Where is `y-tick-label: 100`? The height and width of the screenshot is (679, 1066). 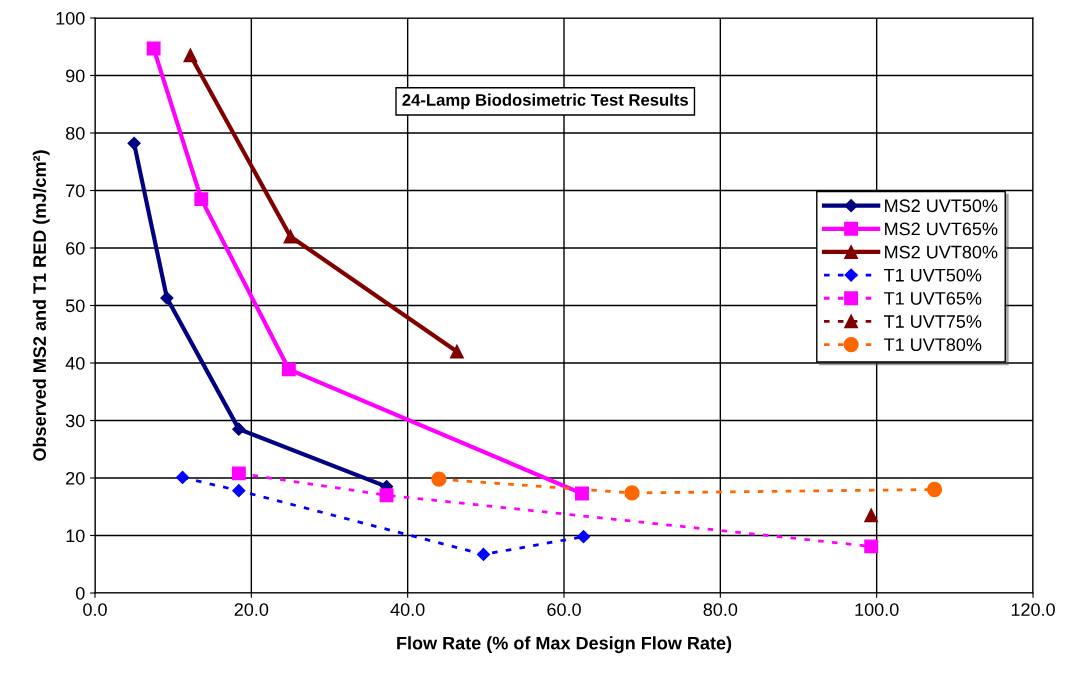 y-tick-label: 100 is located at coordinates (70, 18).